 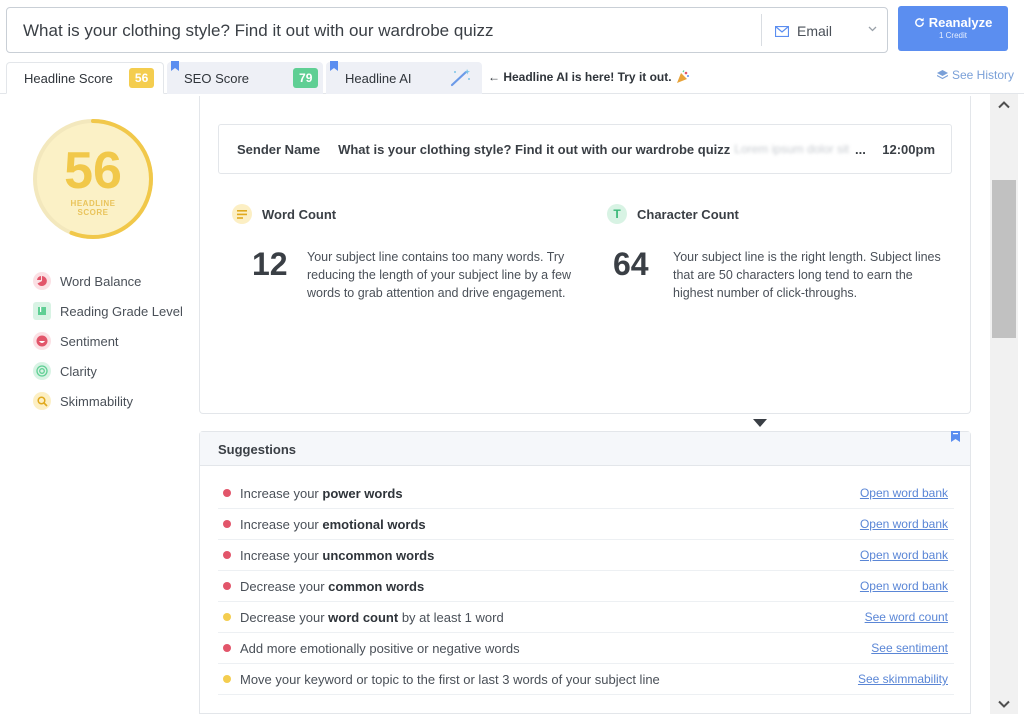 I want to click on metric-skimmability: Skimmability, so click(x=108, y=401).